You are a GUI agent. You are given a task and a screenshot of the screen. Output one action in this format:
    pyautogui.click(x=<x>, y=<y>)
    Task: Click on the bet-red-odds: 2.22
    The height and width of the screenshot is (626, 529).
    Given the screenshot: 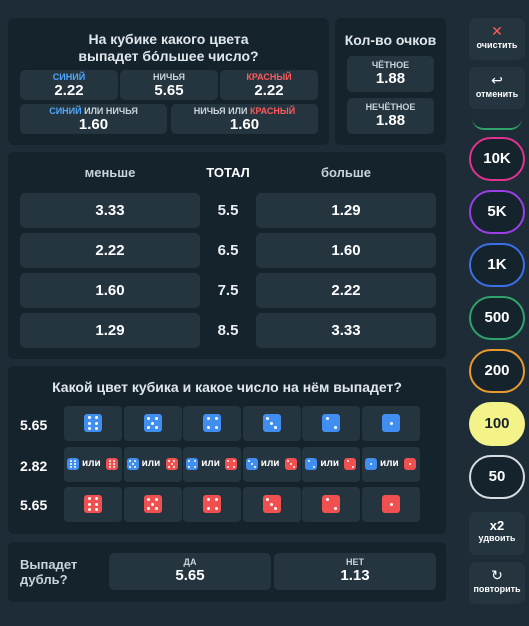 What is the action you would take?
    pyautogui.click(x=269, y=90)
    